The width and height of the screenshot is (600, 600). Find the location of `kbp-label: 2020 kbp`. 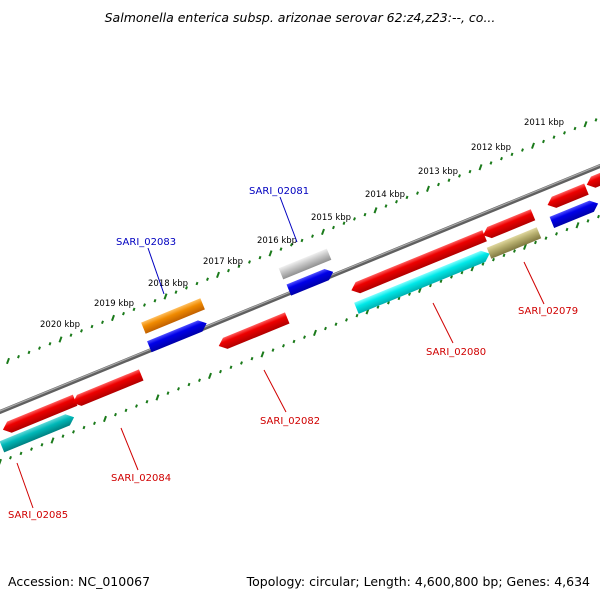

kbp-label: 2020 kbp is located at coordinates (60, 325).